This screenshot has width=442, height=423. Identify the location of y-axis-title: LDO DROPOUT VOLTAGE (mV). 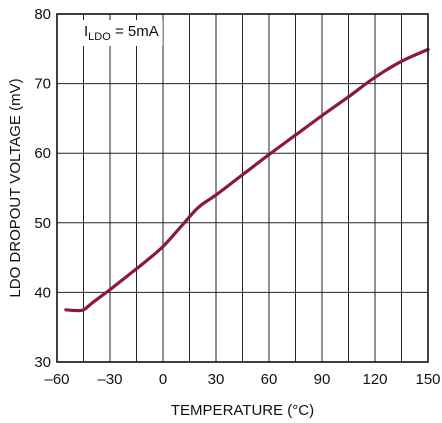
(15, 187).